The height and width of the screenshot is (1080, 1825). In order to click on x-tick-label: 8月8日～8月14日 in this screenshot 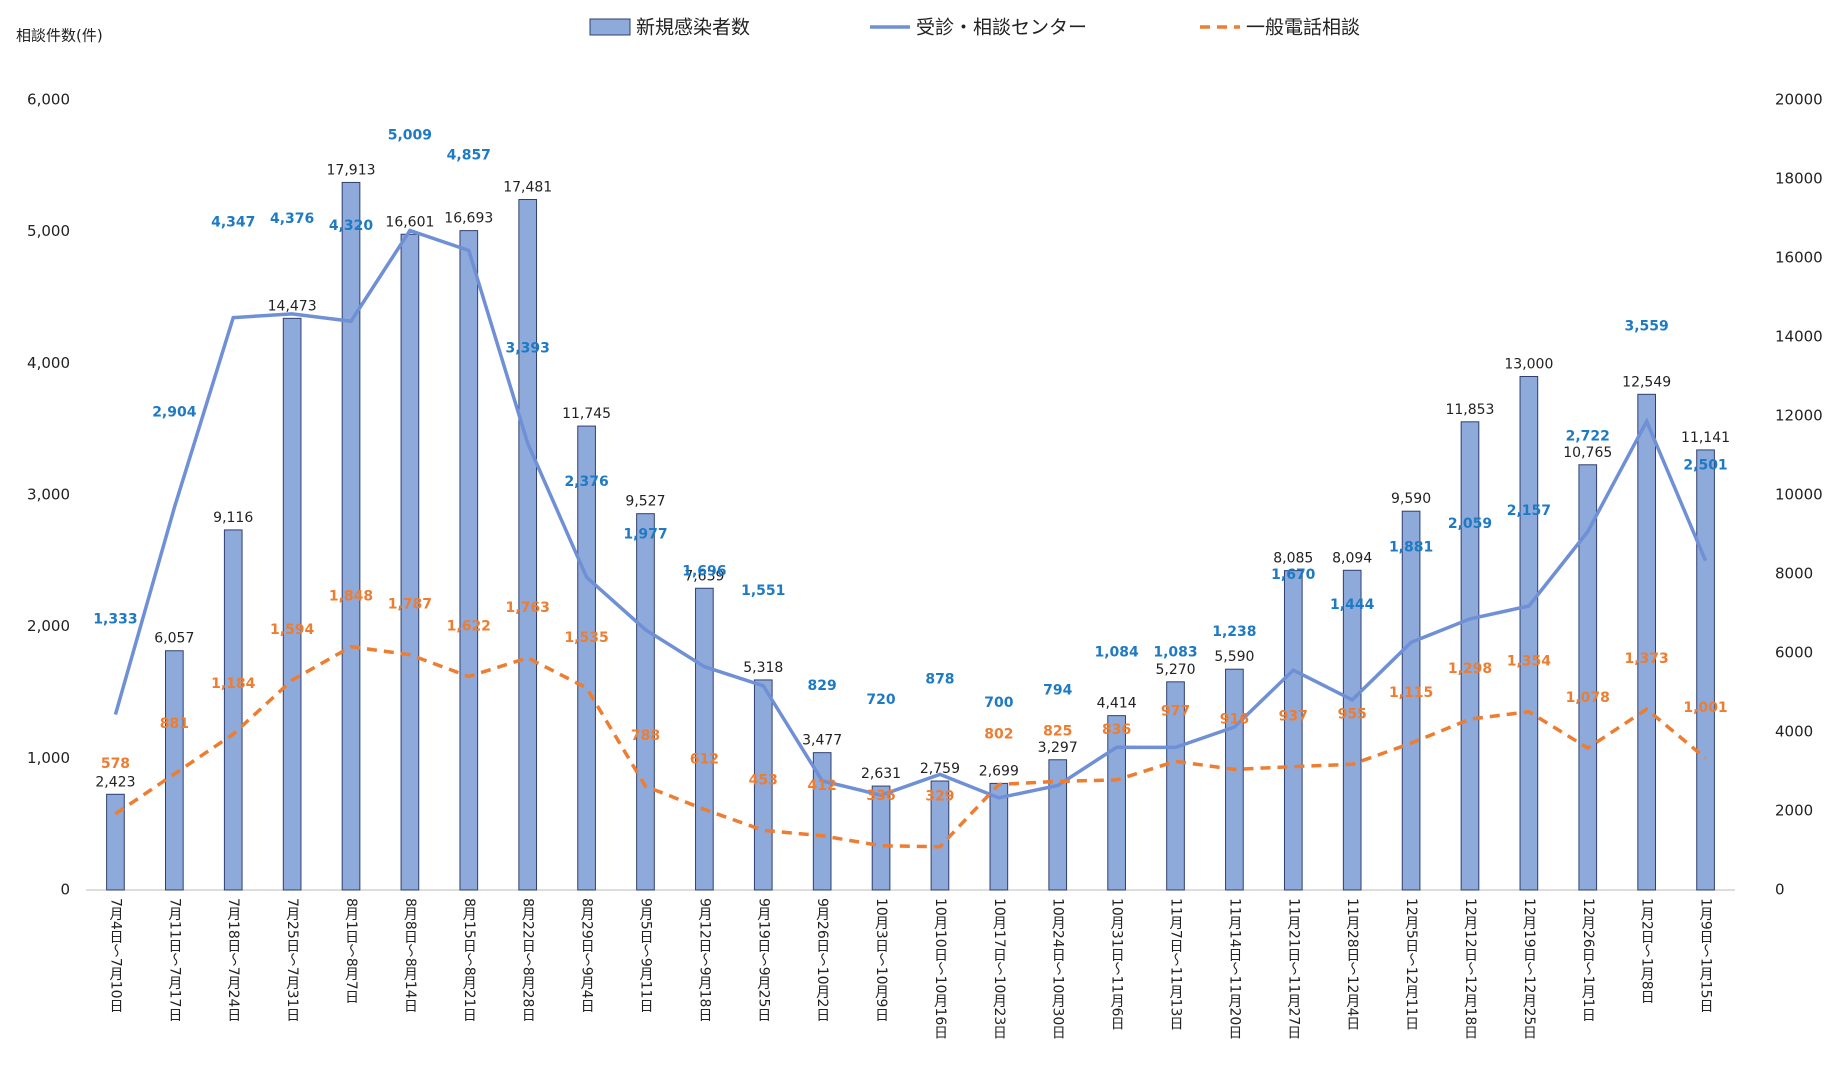, I will do `click(410, 955)`.